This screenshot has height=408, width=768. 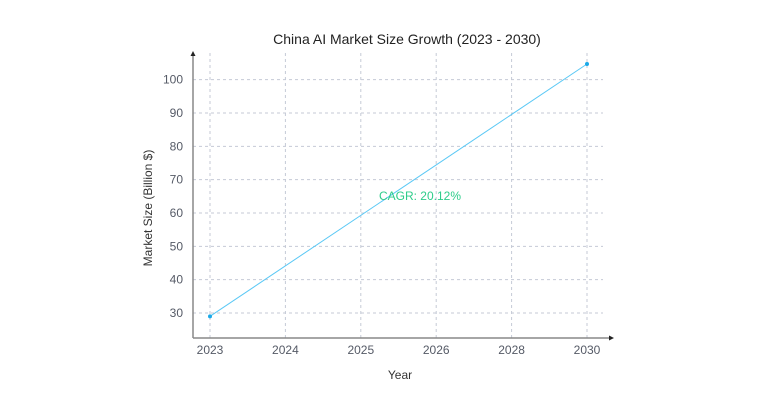 What do you see at coordinates (193, 53) in the screenshot?
I see `y-axis-arrow` at bounding box center [193, 53].